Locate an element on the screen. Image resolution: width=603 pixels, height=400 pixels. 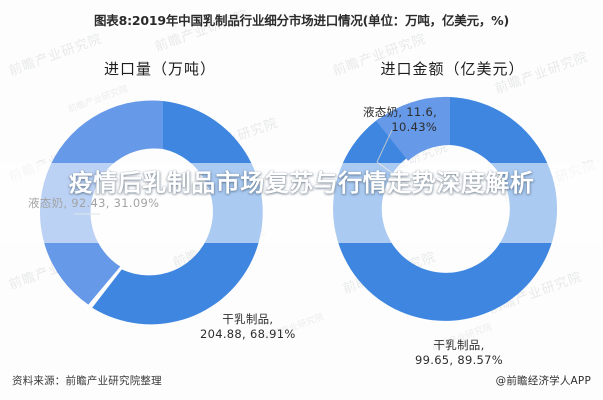
figure-title: 图表8:2019年中国乳制品行业细分市场进口情况(单位：万吨，亿美元，%) is located at coordinates (301, 20).